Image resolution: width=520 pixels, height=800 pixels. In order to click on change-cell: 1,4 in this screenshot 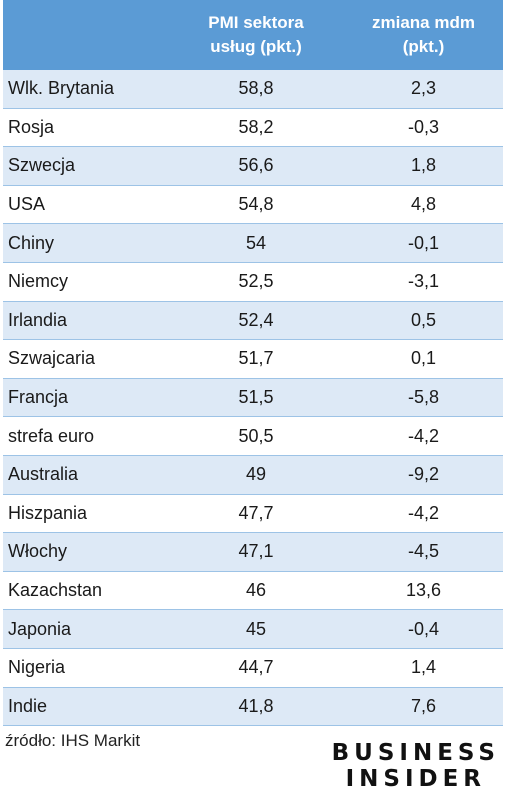, I will do `click(423, 668)`.